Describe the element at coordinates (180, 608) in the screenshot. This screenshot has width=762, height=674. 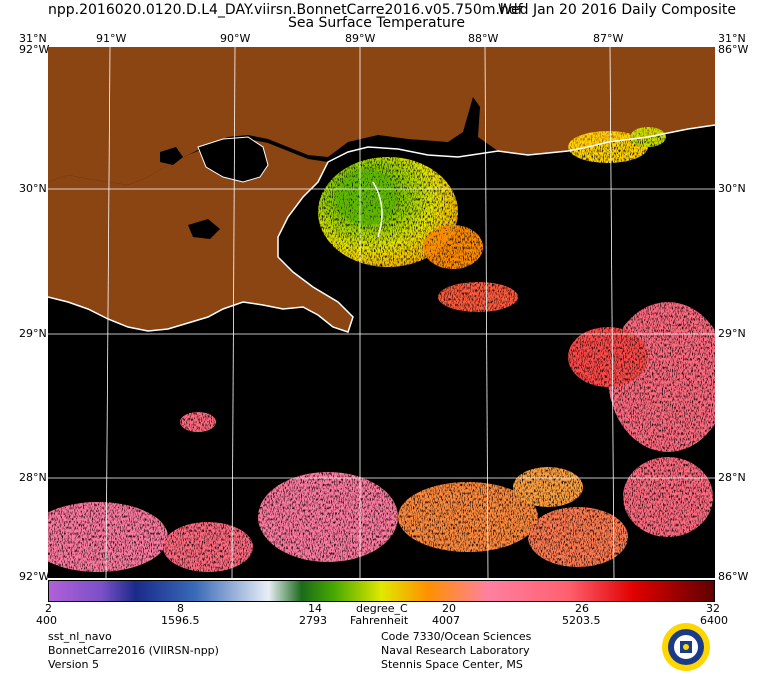
I see `cb-label-c-1: 8` at that location.